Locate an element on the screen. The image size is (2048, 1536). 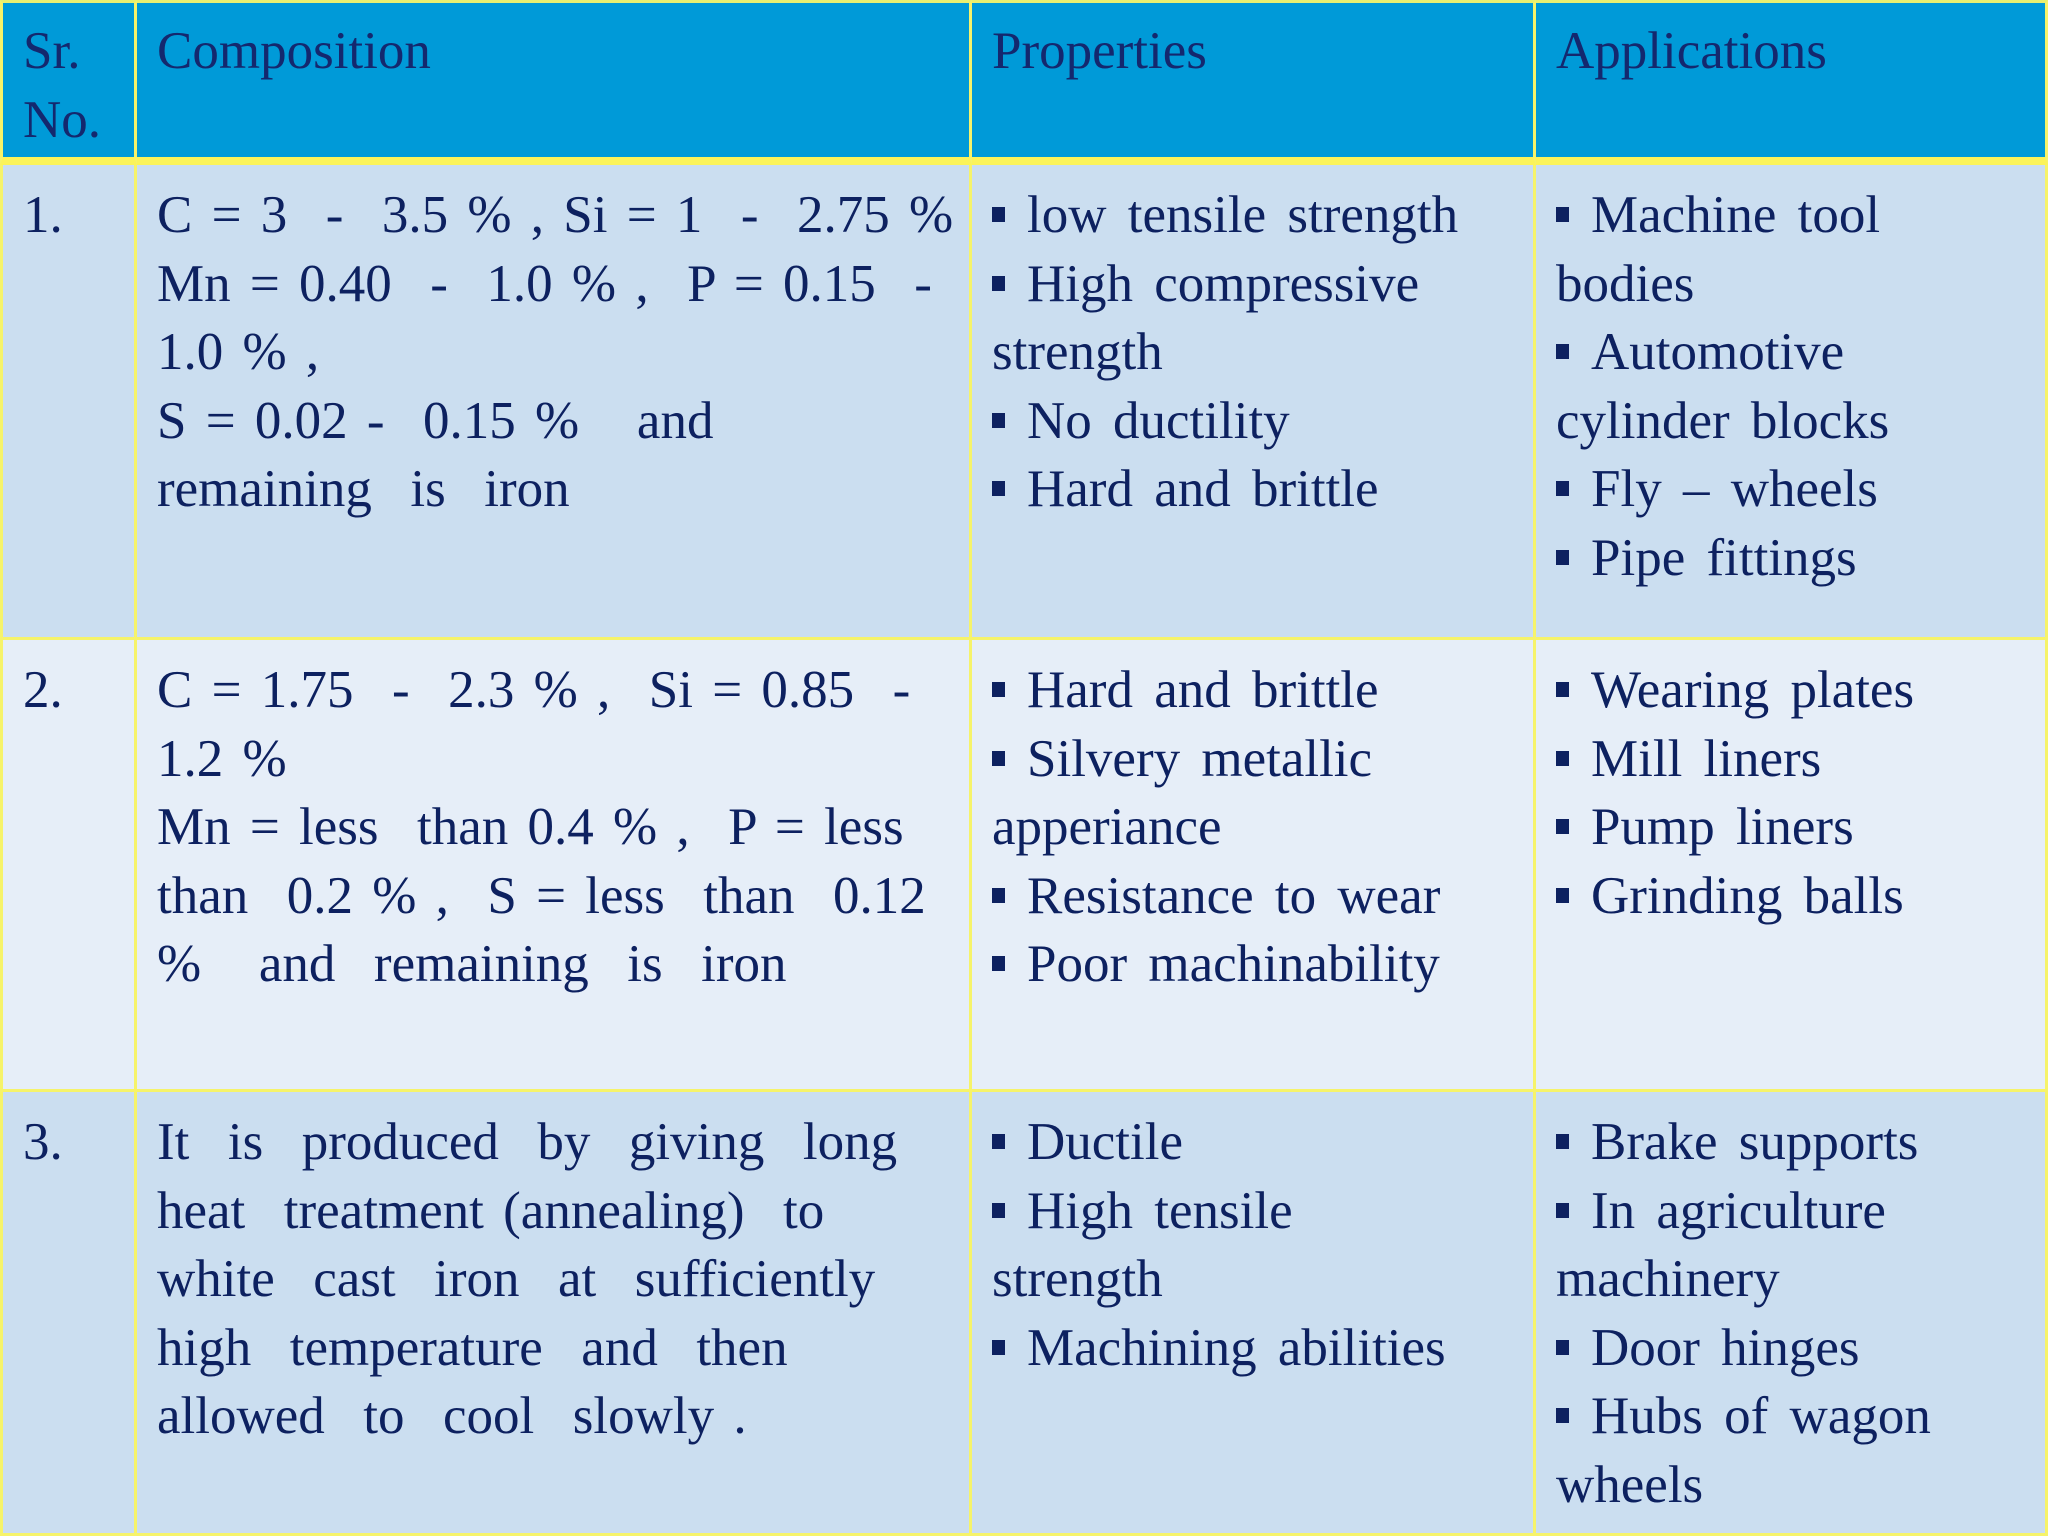
composition-line: than 0.2 % , S = less than 0.12 is located at coordinates (541, 895).